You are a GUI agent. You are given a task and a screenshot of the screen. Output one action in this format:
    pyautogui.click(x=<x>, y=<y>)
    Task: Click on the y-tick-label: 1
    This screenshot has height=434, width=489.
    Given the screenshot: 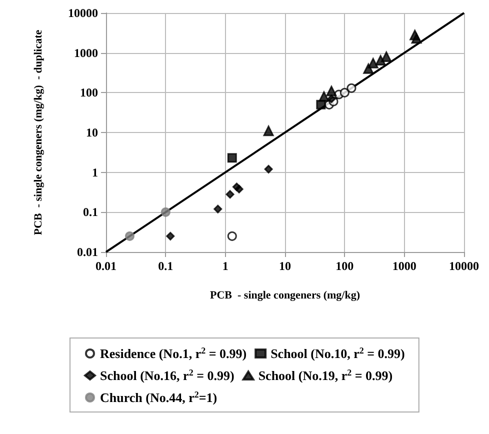 What is the action you would take?
    pyautogui.click(x=95, y=172)
    